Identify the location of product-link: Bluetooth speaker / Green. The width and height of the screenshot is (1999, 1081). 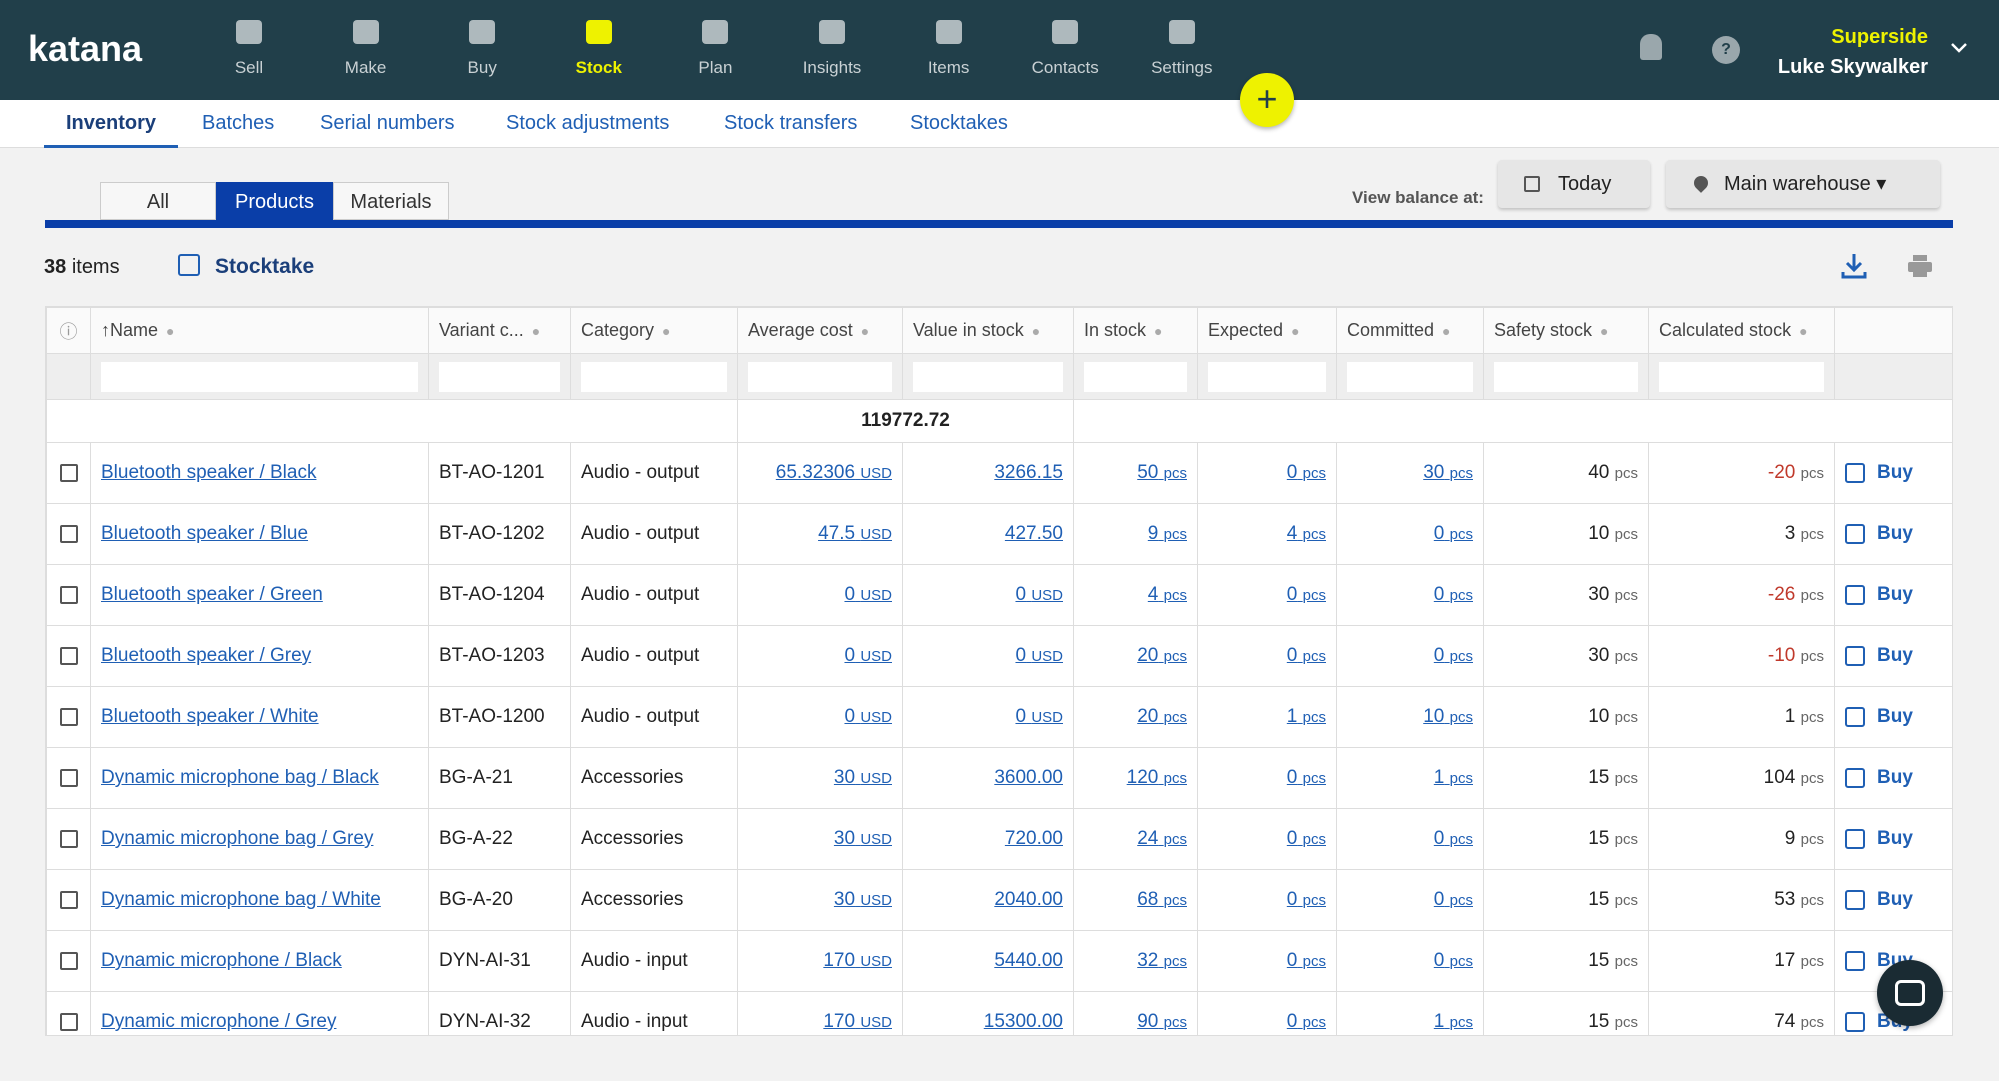
(212, 594).